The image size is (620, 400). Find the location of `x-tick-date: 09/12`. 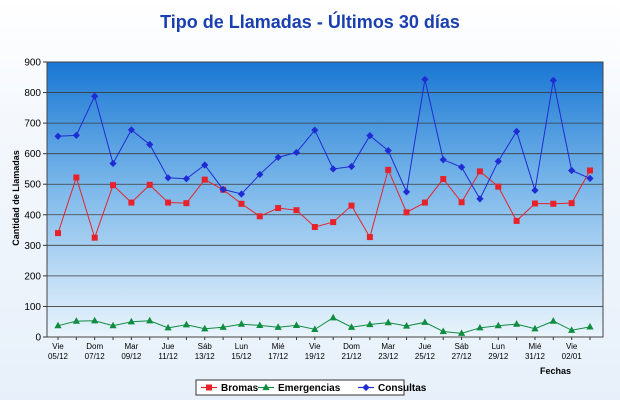

x-tick-date: 09/12 is located at coordinates (131, 356).